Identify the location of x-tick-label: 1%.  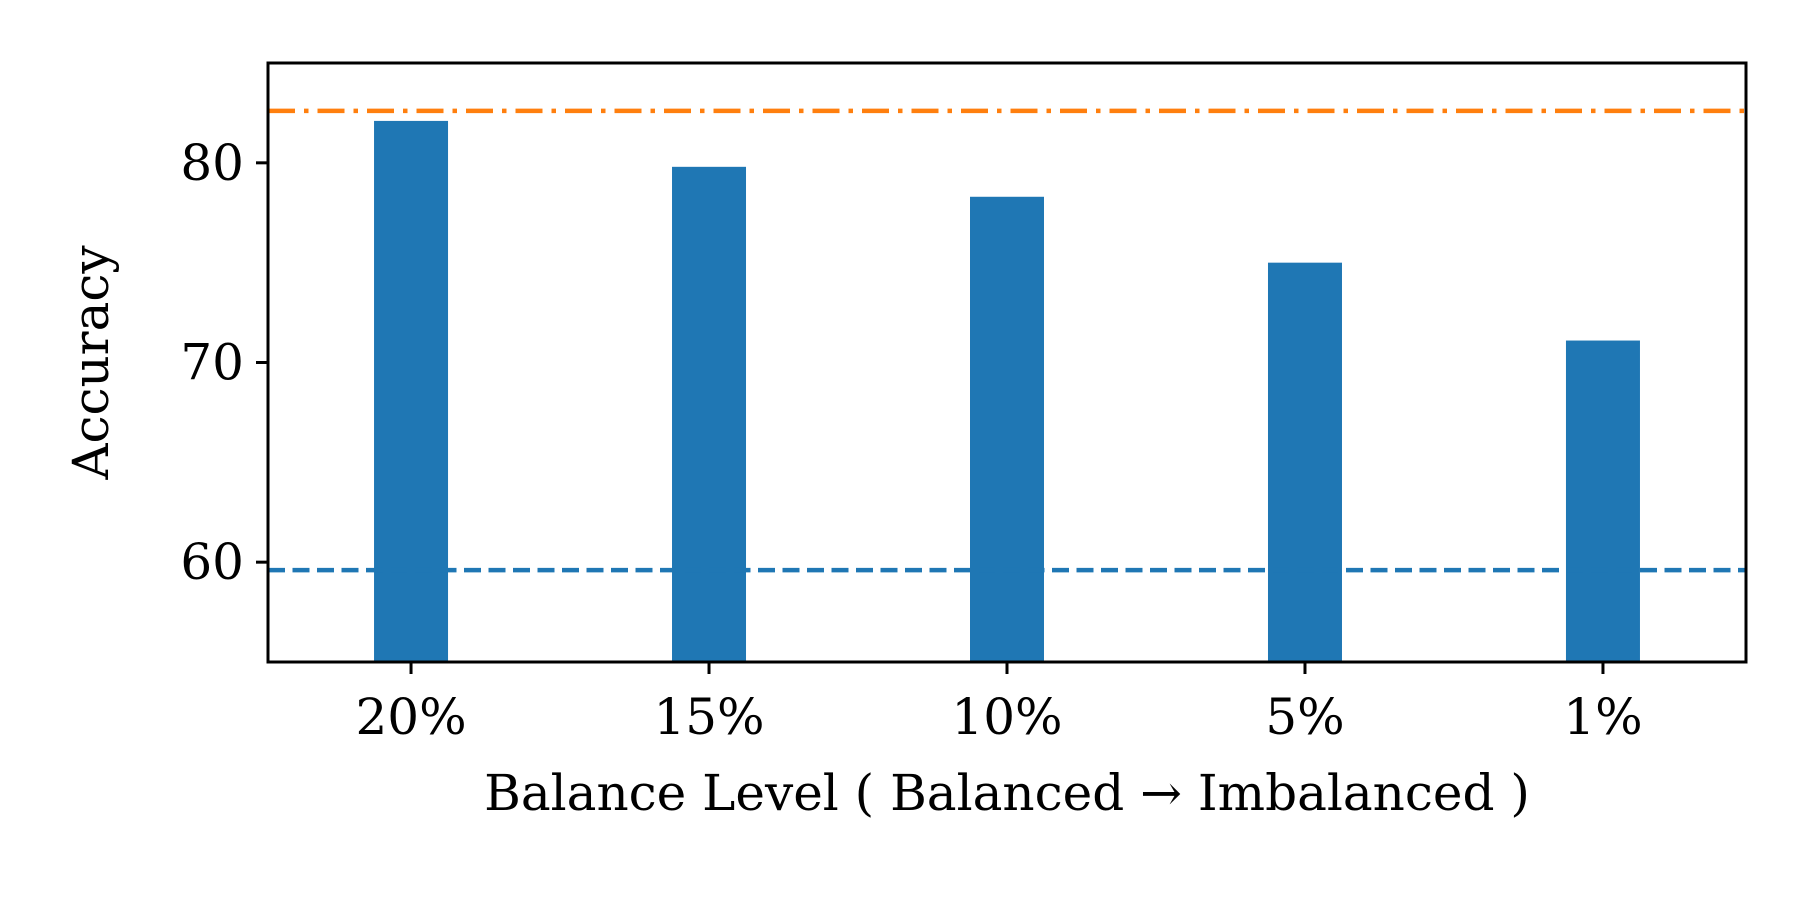
(1602, 717).